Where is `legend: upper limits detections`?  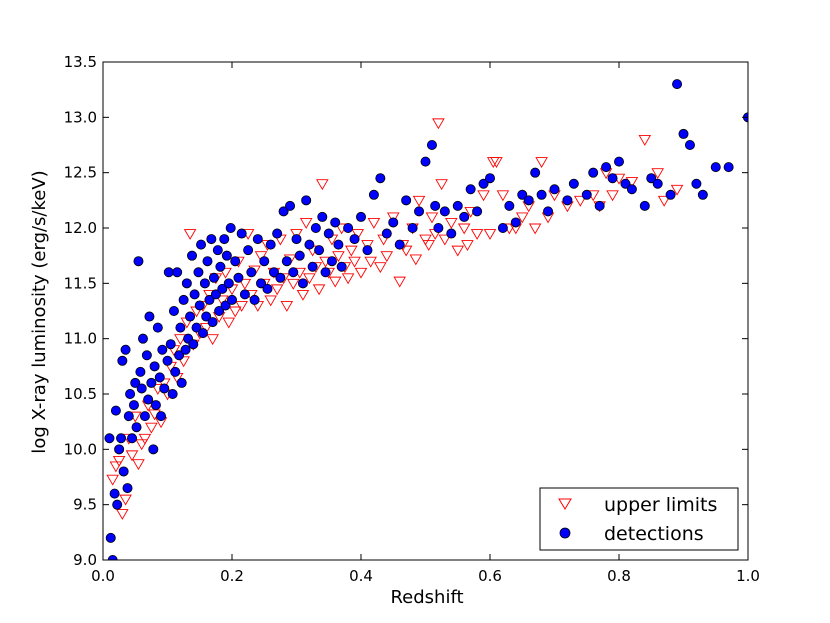 legend: upper limits detections is located at coordinates (639, 519).